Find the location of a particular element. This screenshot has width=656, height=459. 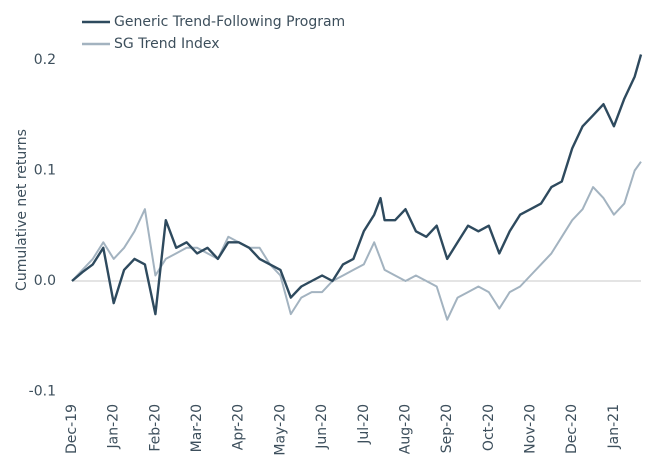

y-tick-label: -0.1 is located at coordinates (42, 392).